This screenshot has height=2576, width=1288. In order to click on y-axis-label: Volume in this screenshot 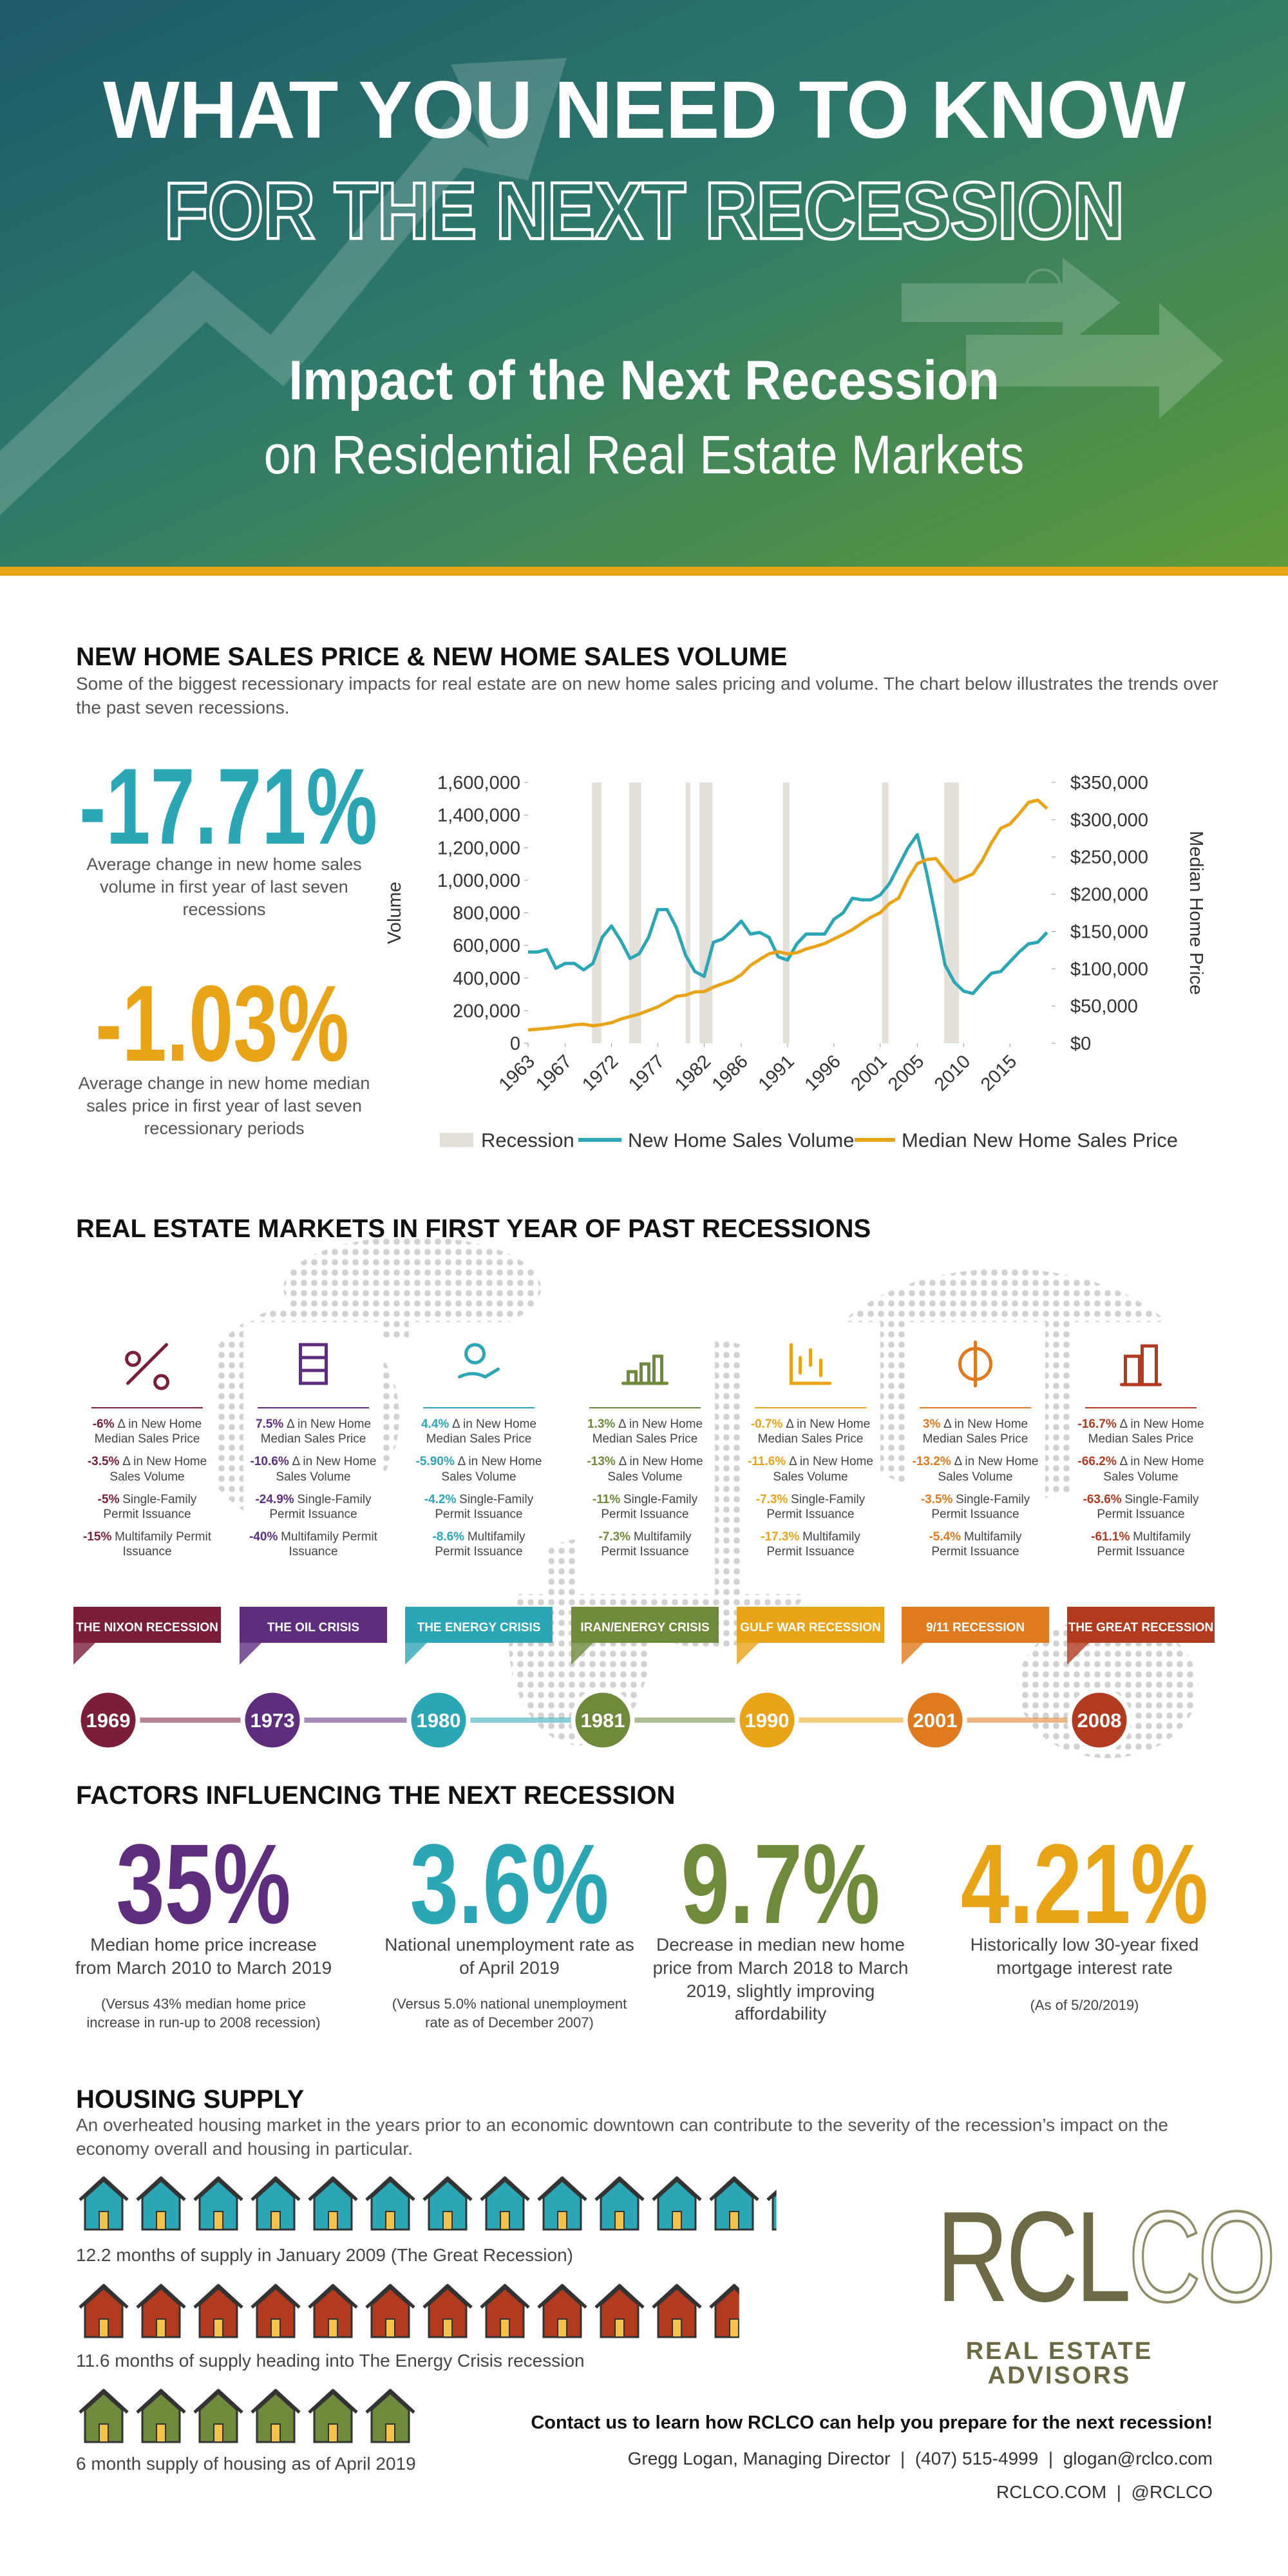, I will do `click(395, 913)`.